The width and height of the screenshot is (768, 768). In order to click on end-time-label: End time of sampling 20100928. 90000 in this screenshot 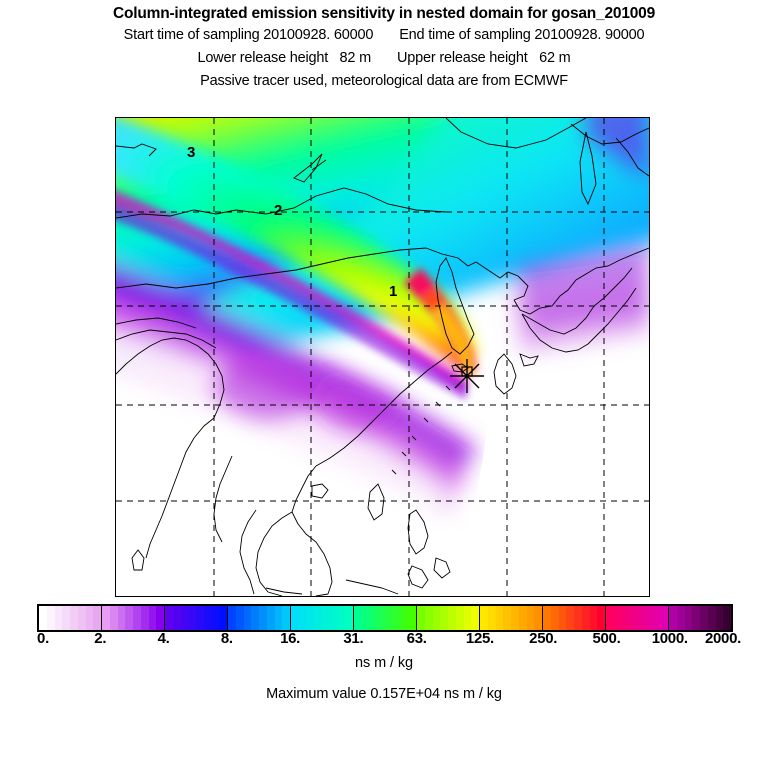, I will do `click(522, 35)`.